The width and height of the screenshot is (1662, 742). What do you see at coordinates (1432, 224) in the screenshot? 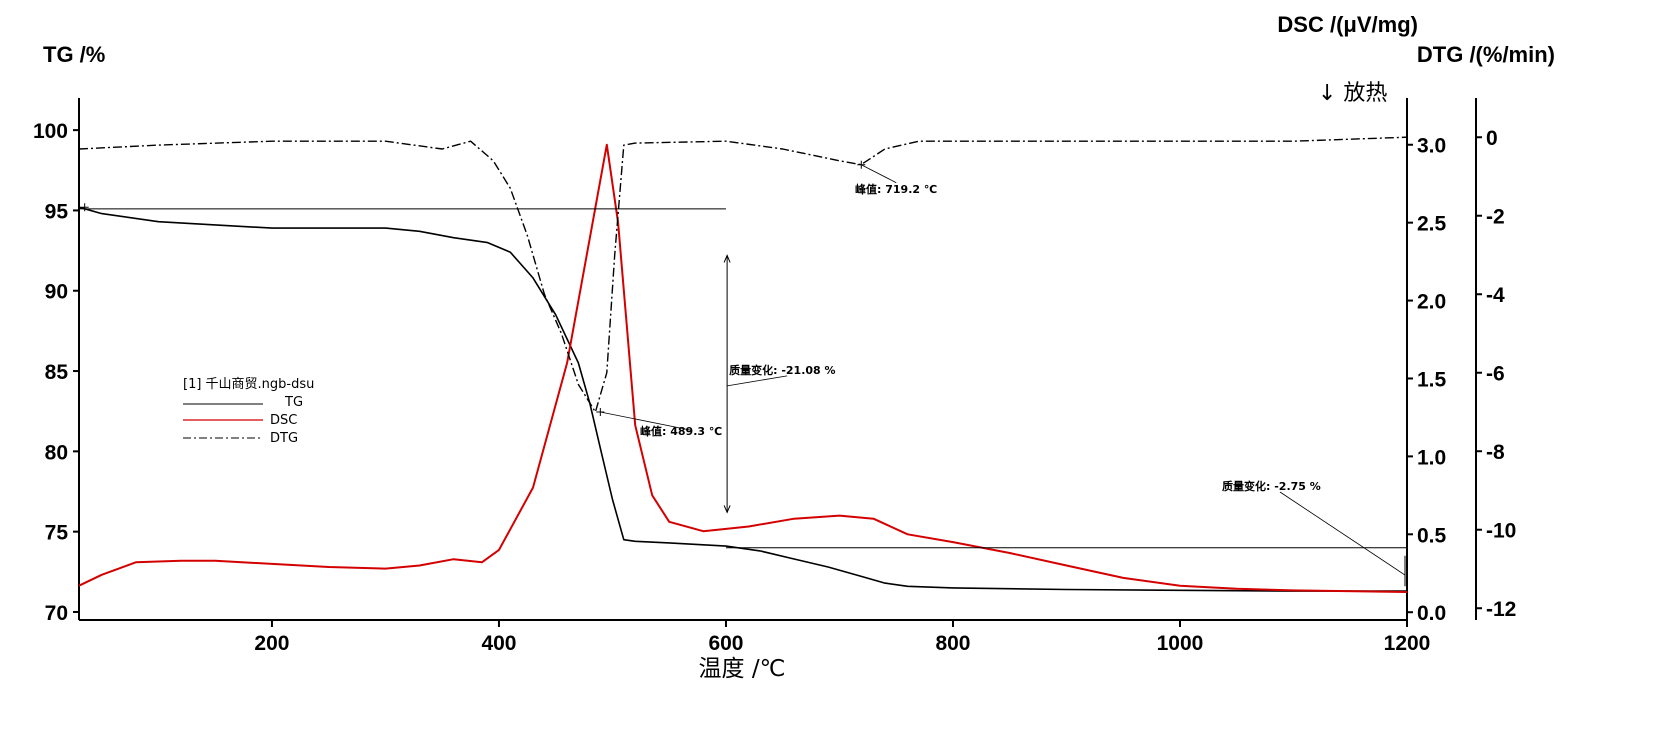
I see `dsc-tick-label: 2.5` at bounding box center [1432, 224].